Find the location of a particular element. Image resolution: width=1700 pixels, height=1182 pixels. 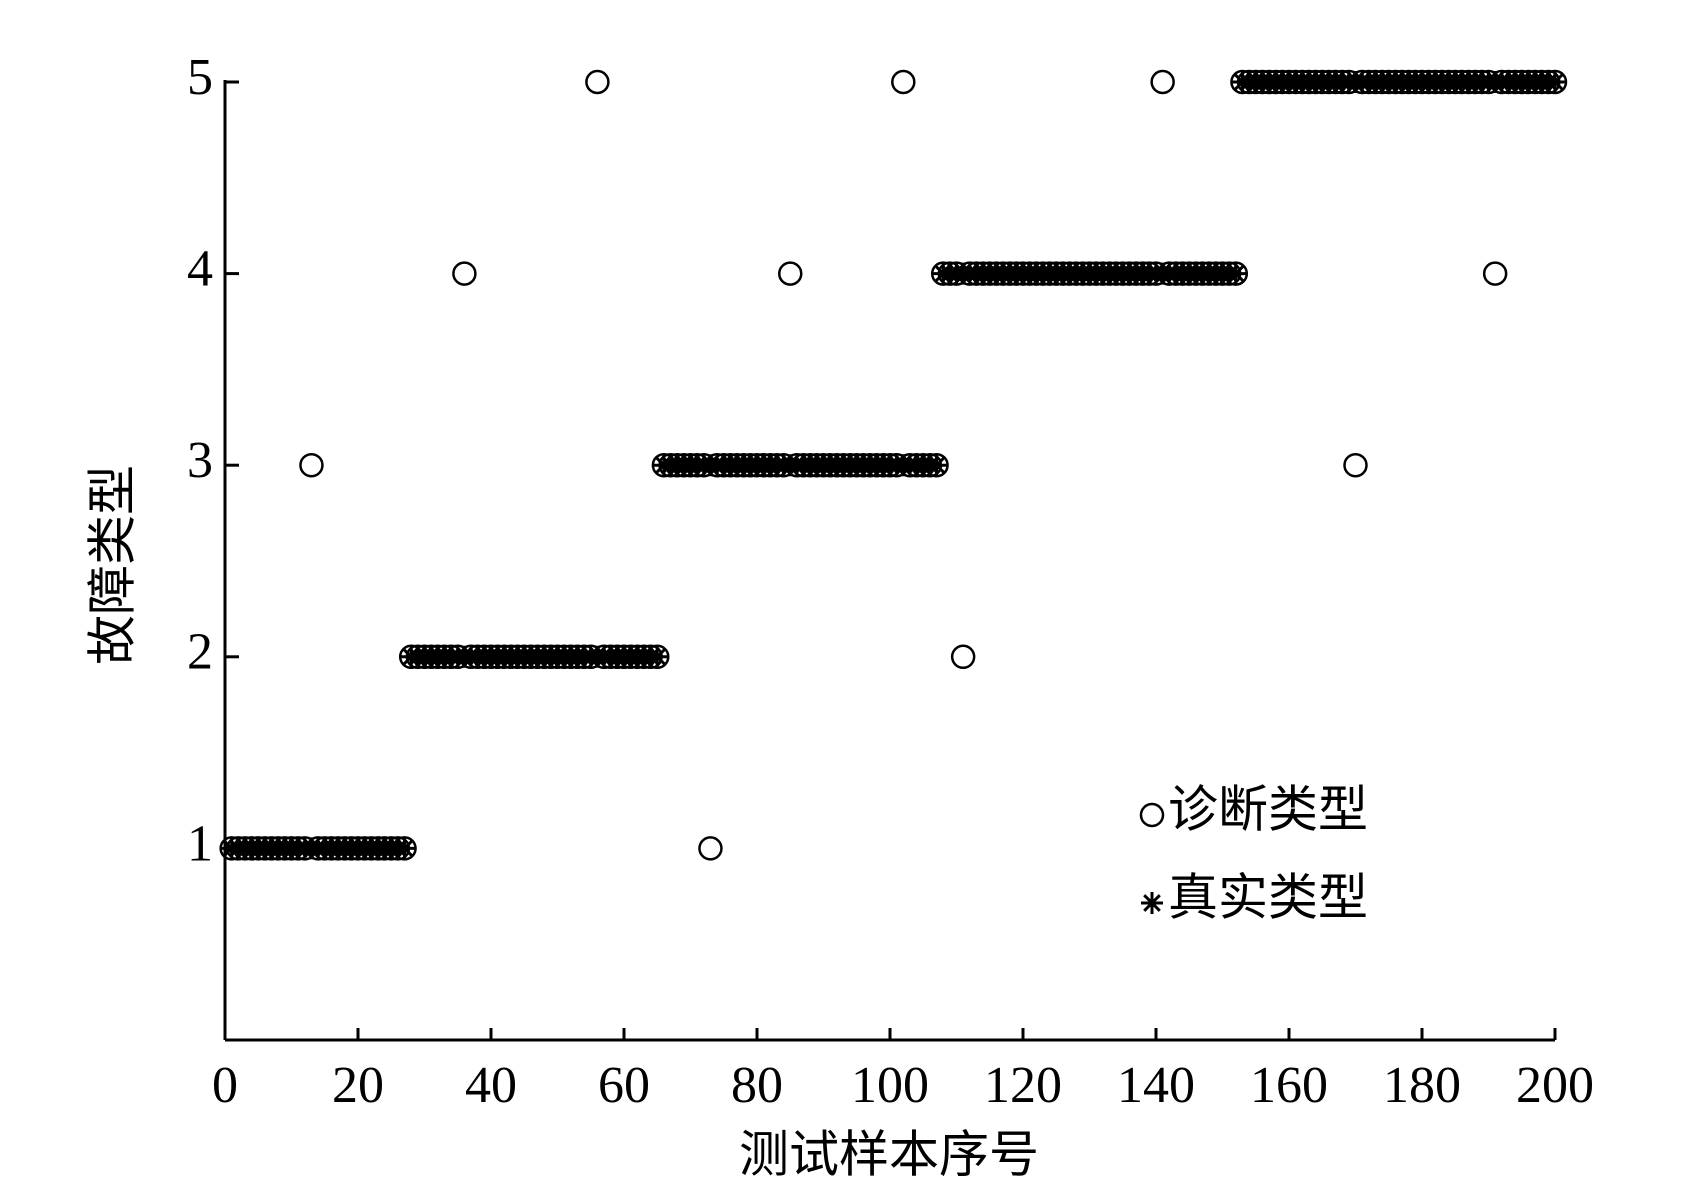

legend-label: 诊断类型 is located at coordinates (1268, 809).